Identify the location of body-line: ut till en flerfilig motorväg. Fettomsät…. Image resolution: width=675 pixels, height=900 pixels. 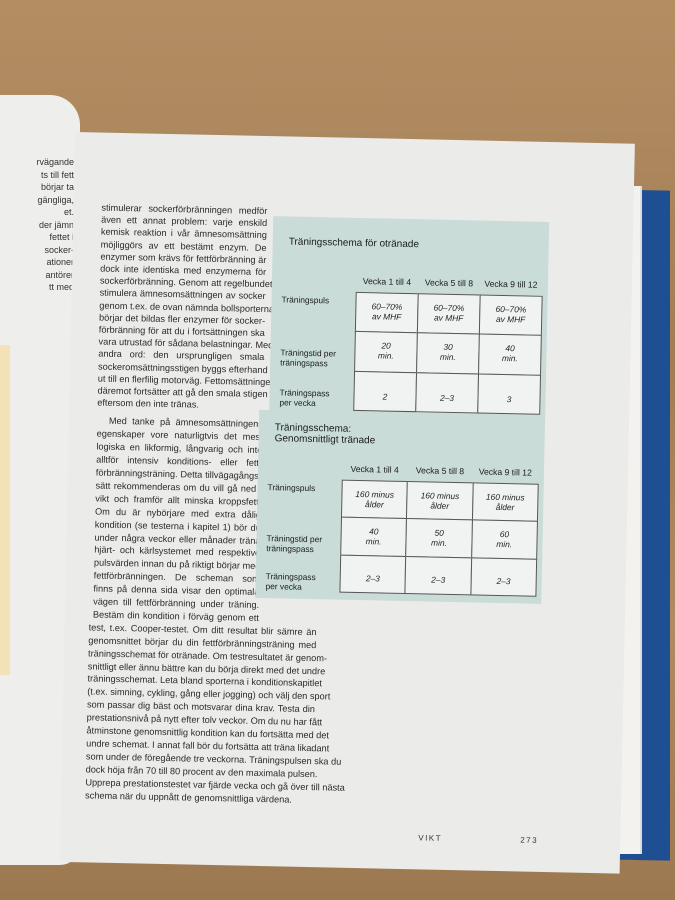
(186, 380).